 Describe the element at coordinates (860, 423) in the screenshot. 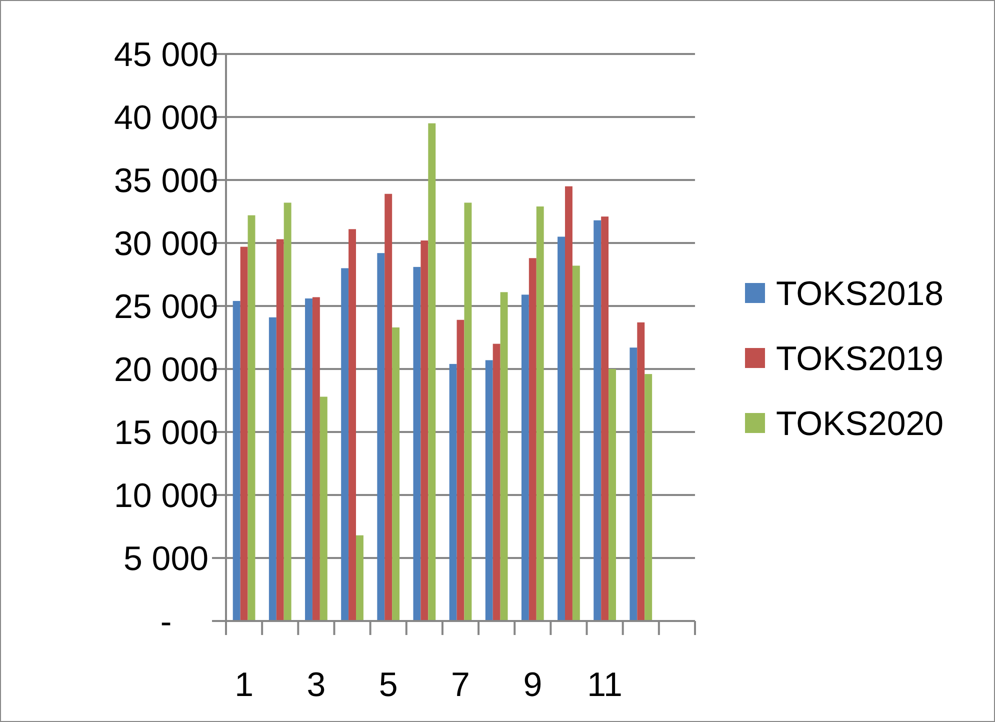

I see `legend-label: TOKS2020` at that location.